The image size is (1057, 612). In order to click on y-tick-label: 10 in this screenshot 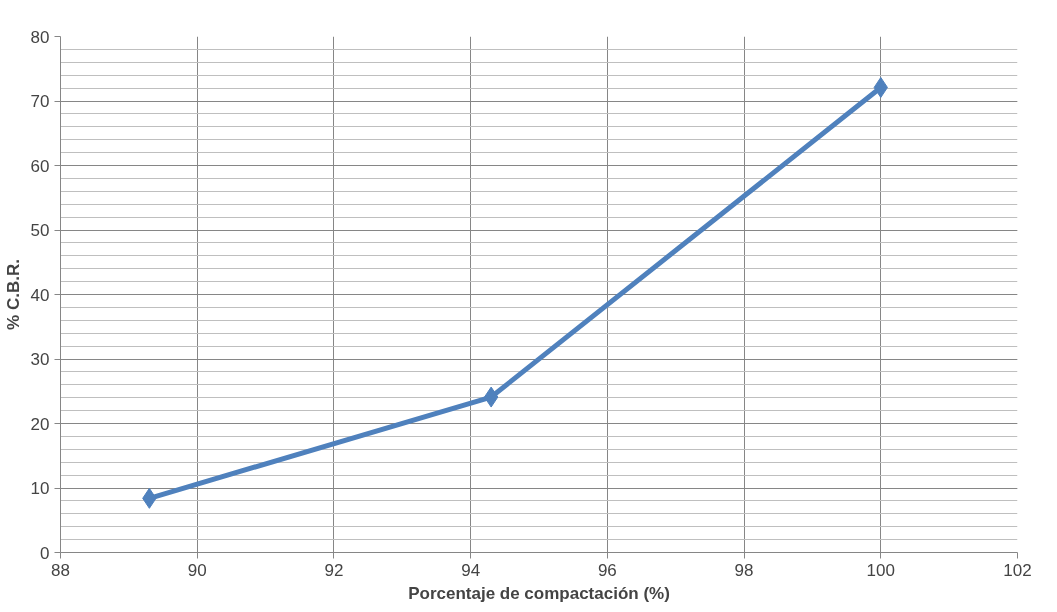, I will do `click(40, 488)`.